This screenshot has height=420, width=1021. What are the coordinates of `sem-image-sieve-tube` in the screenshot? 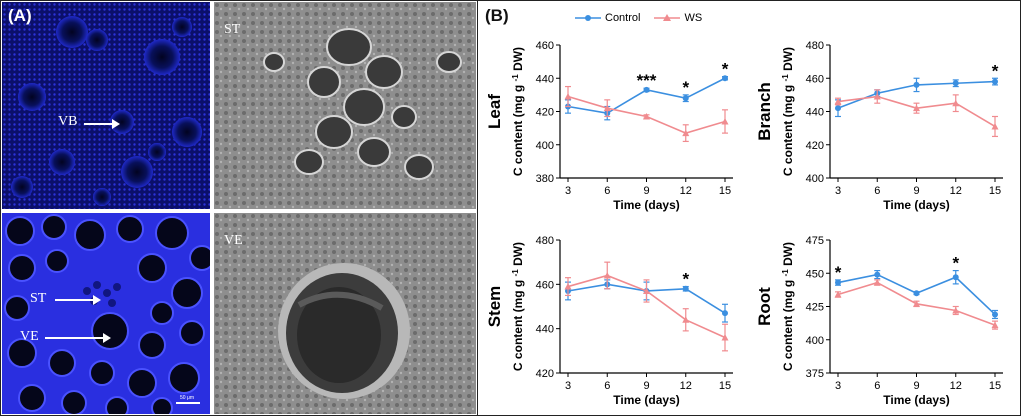 It's located at (345, 105).